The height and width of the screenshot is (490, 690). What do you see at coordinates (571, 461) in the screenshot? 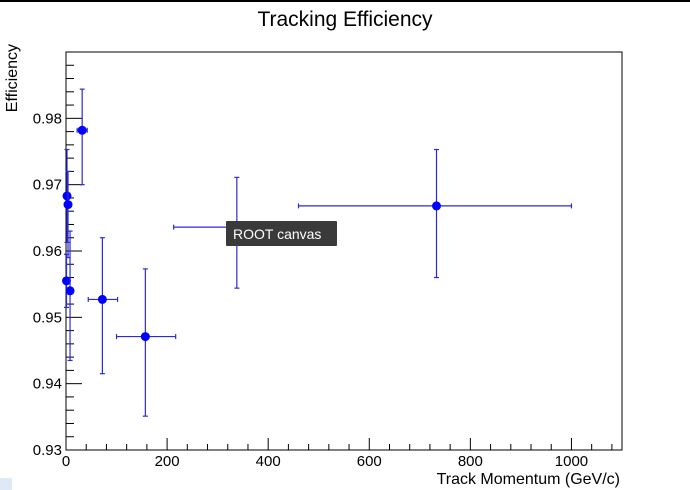
I see `x-tick-label: 1000` at bounding box center [571, 461].